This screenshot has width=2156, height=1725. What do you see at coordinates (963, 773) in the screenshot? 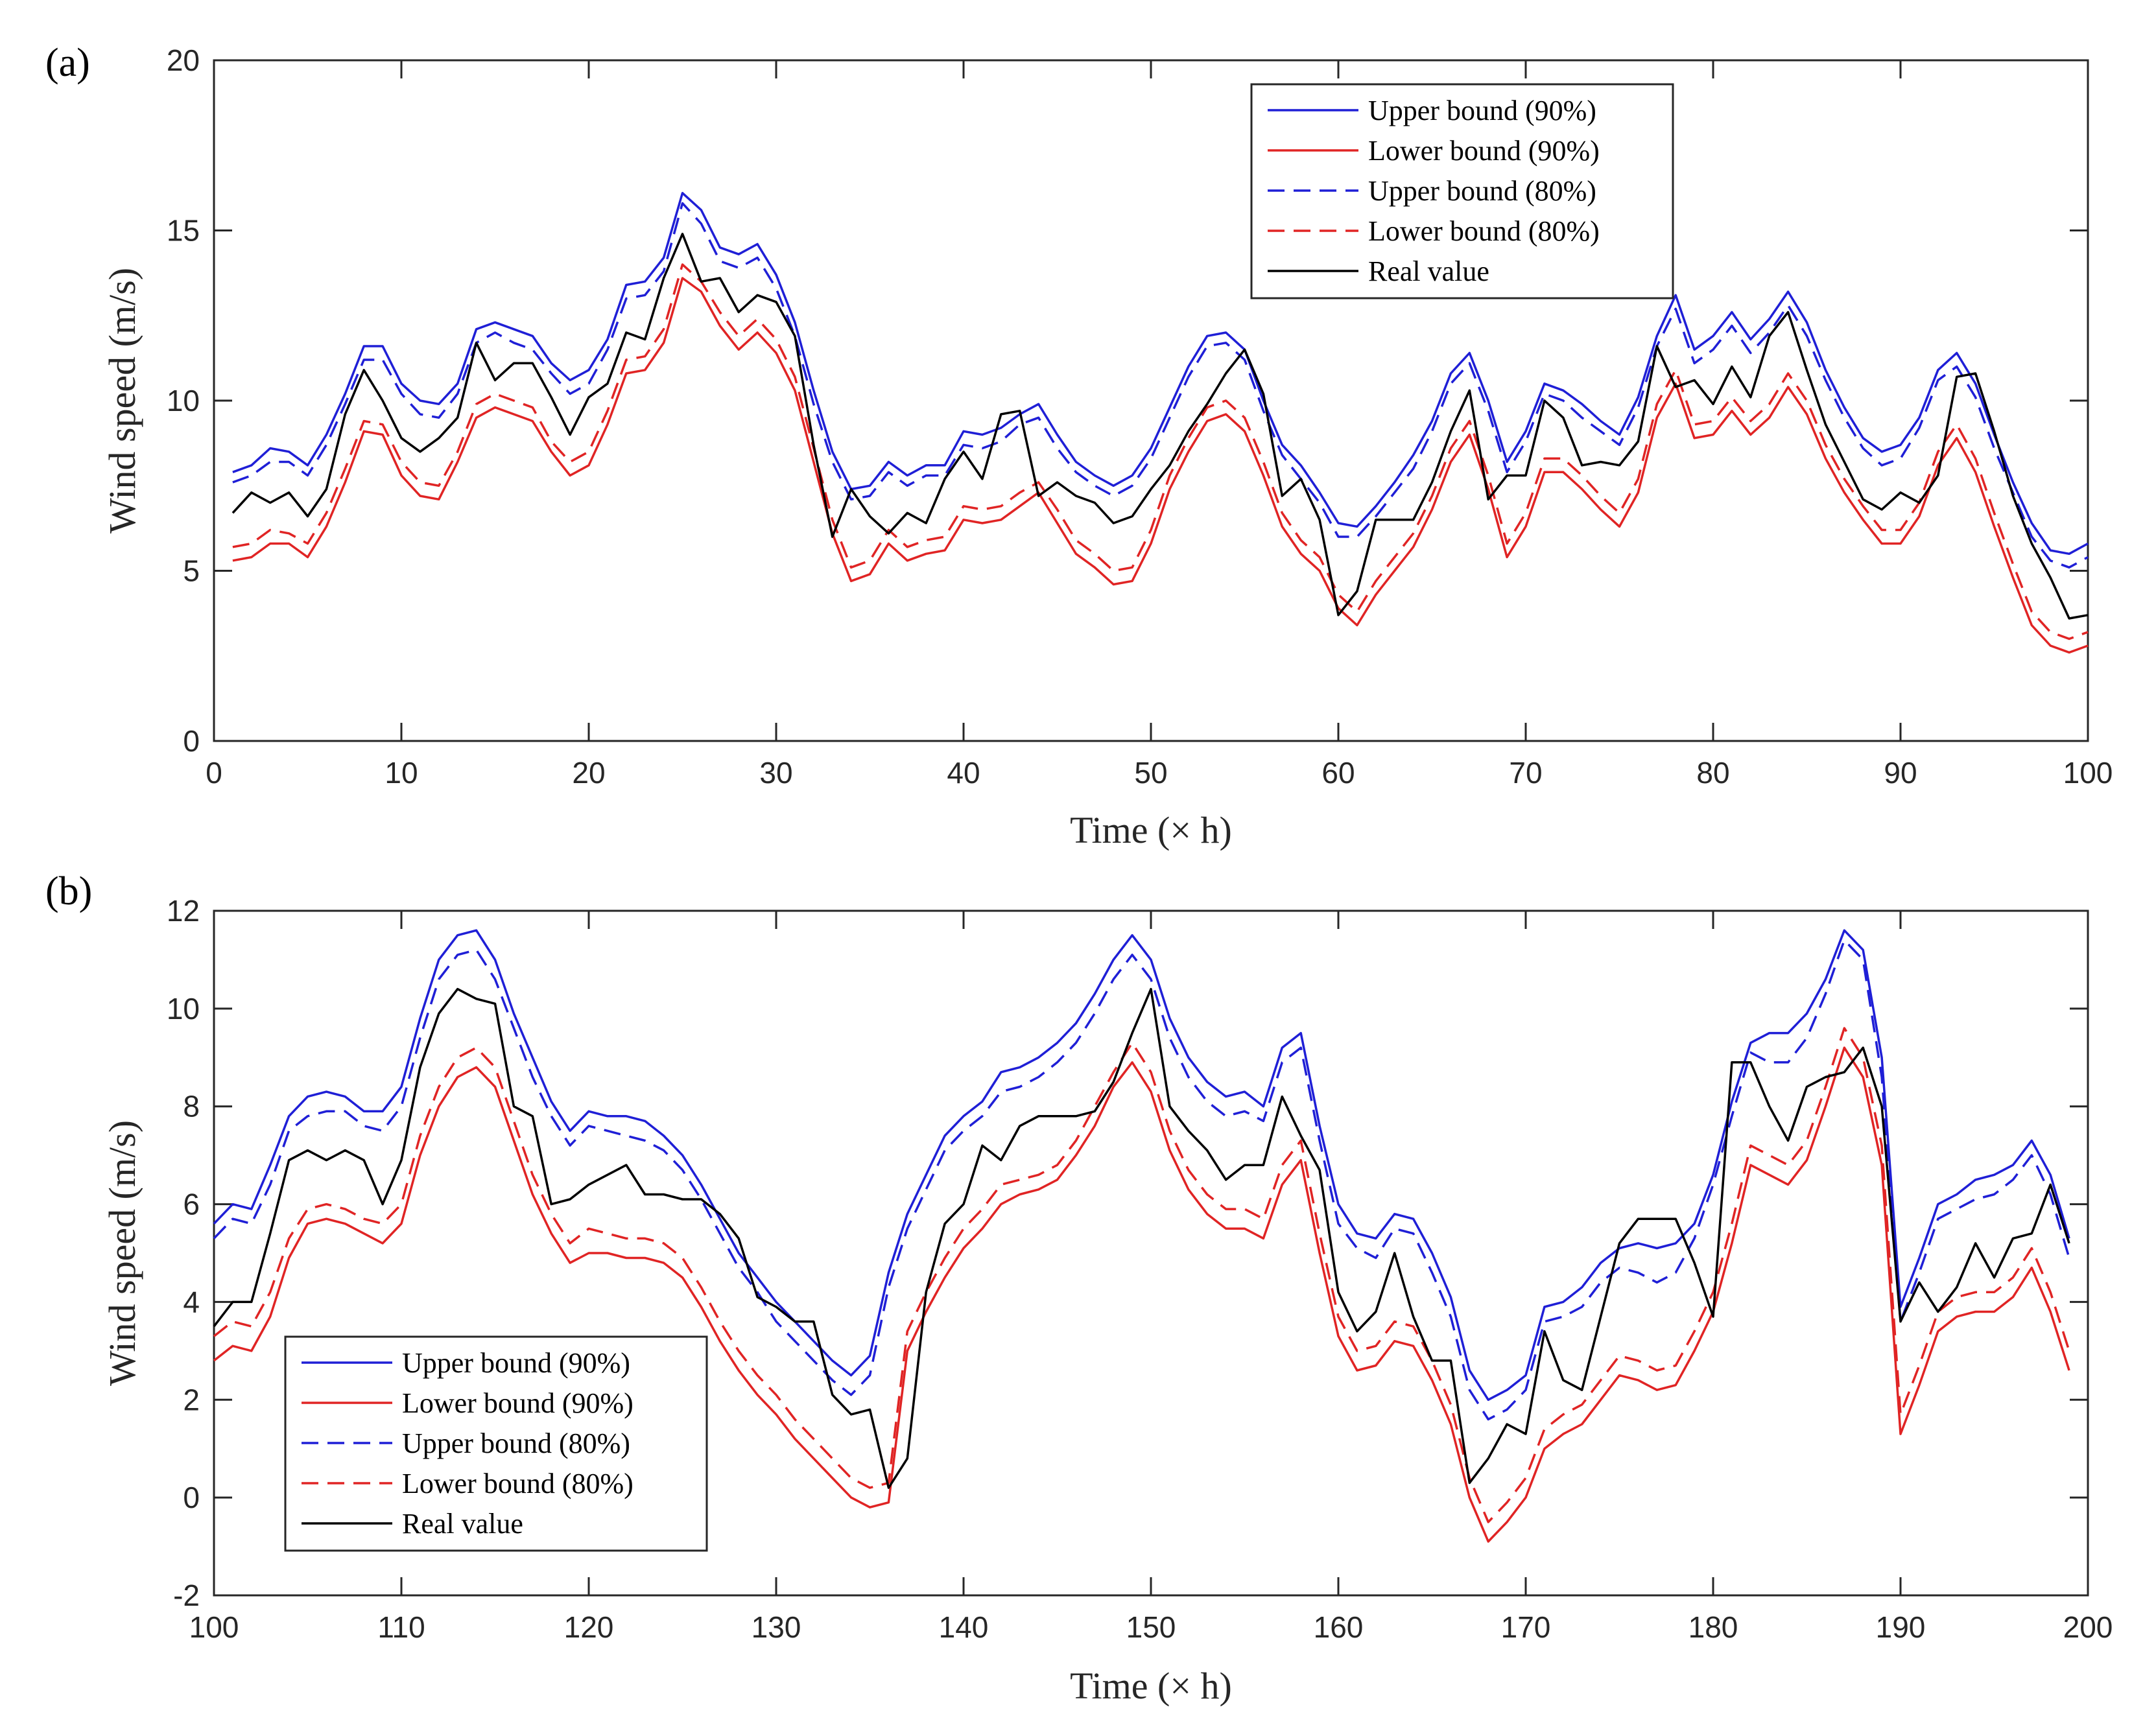
I see `x-tick-label: 40` at bounding box center [963, 773].